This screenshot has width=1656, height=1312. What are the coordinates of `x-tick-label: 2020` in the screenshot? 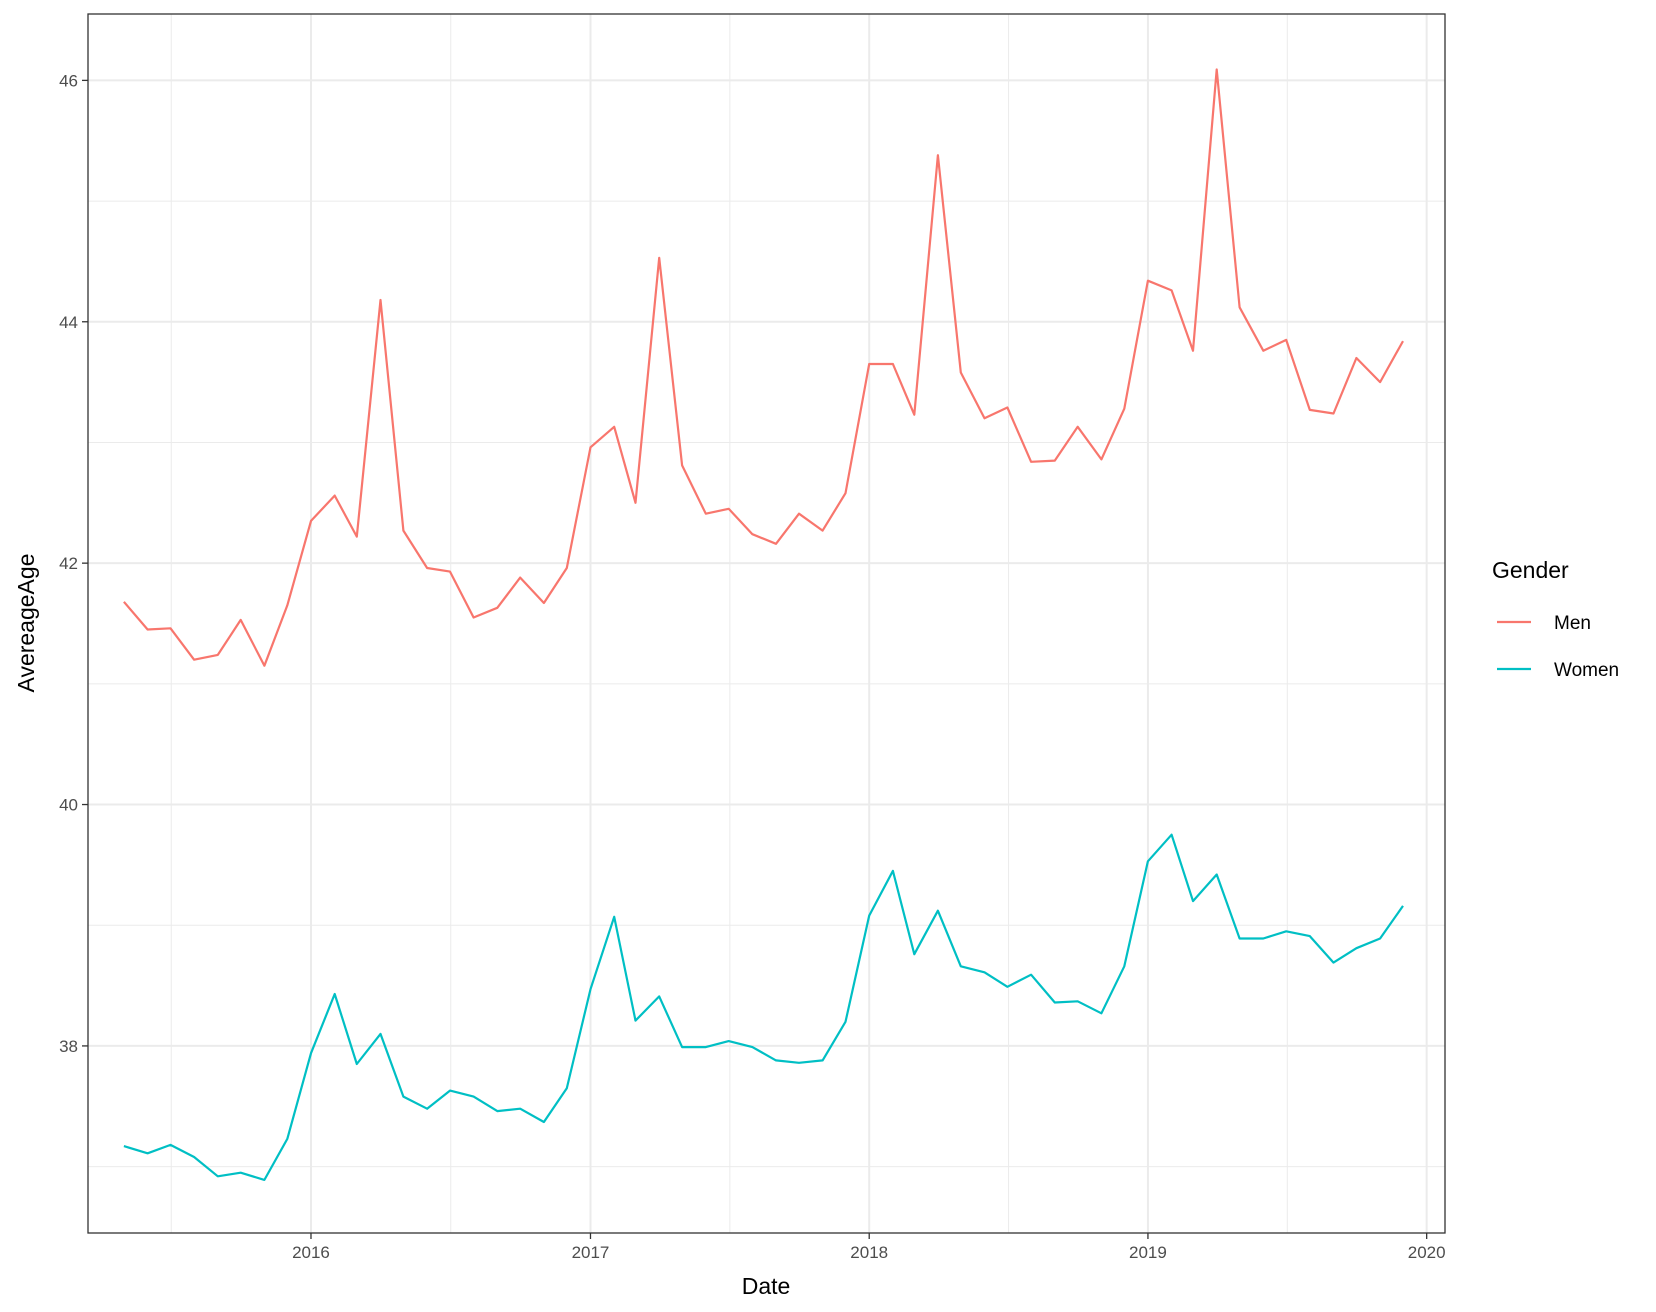 It's located at (1427, 1252).